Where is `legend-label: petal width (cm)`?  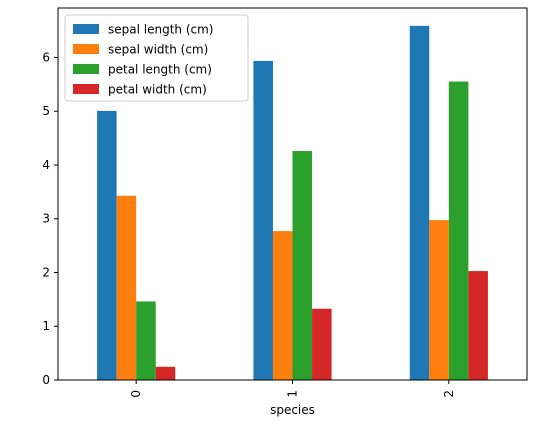 legend-label: petal width (cm) is located at coordinates (157, 90).